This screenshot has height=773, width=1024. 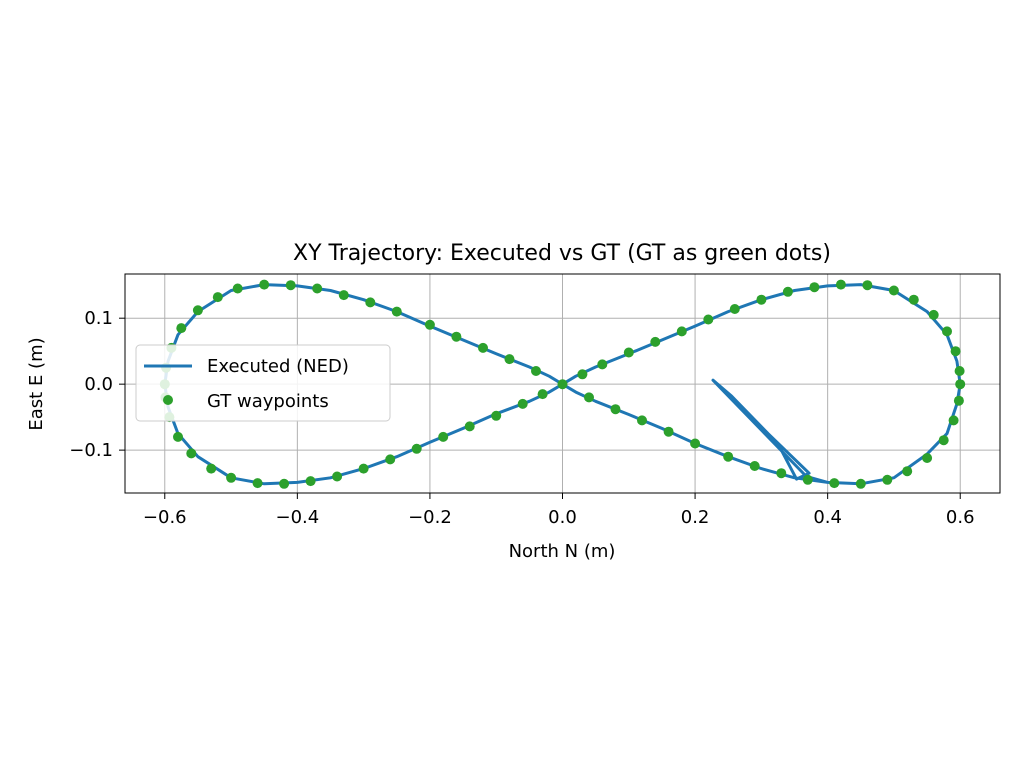 I want to click on x-tick-label: −0.4, so click(x=297, y=517).